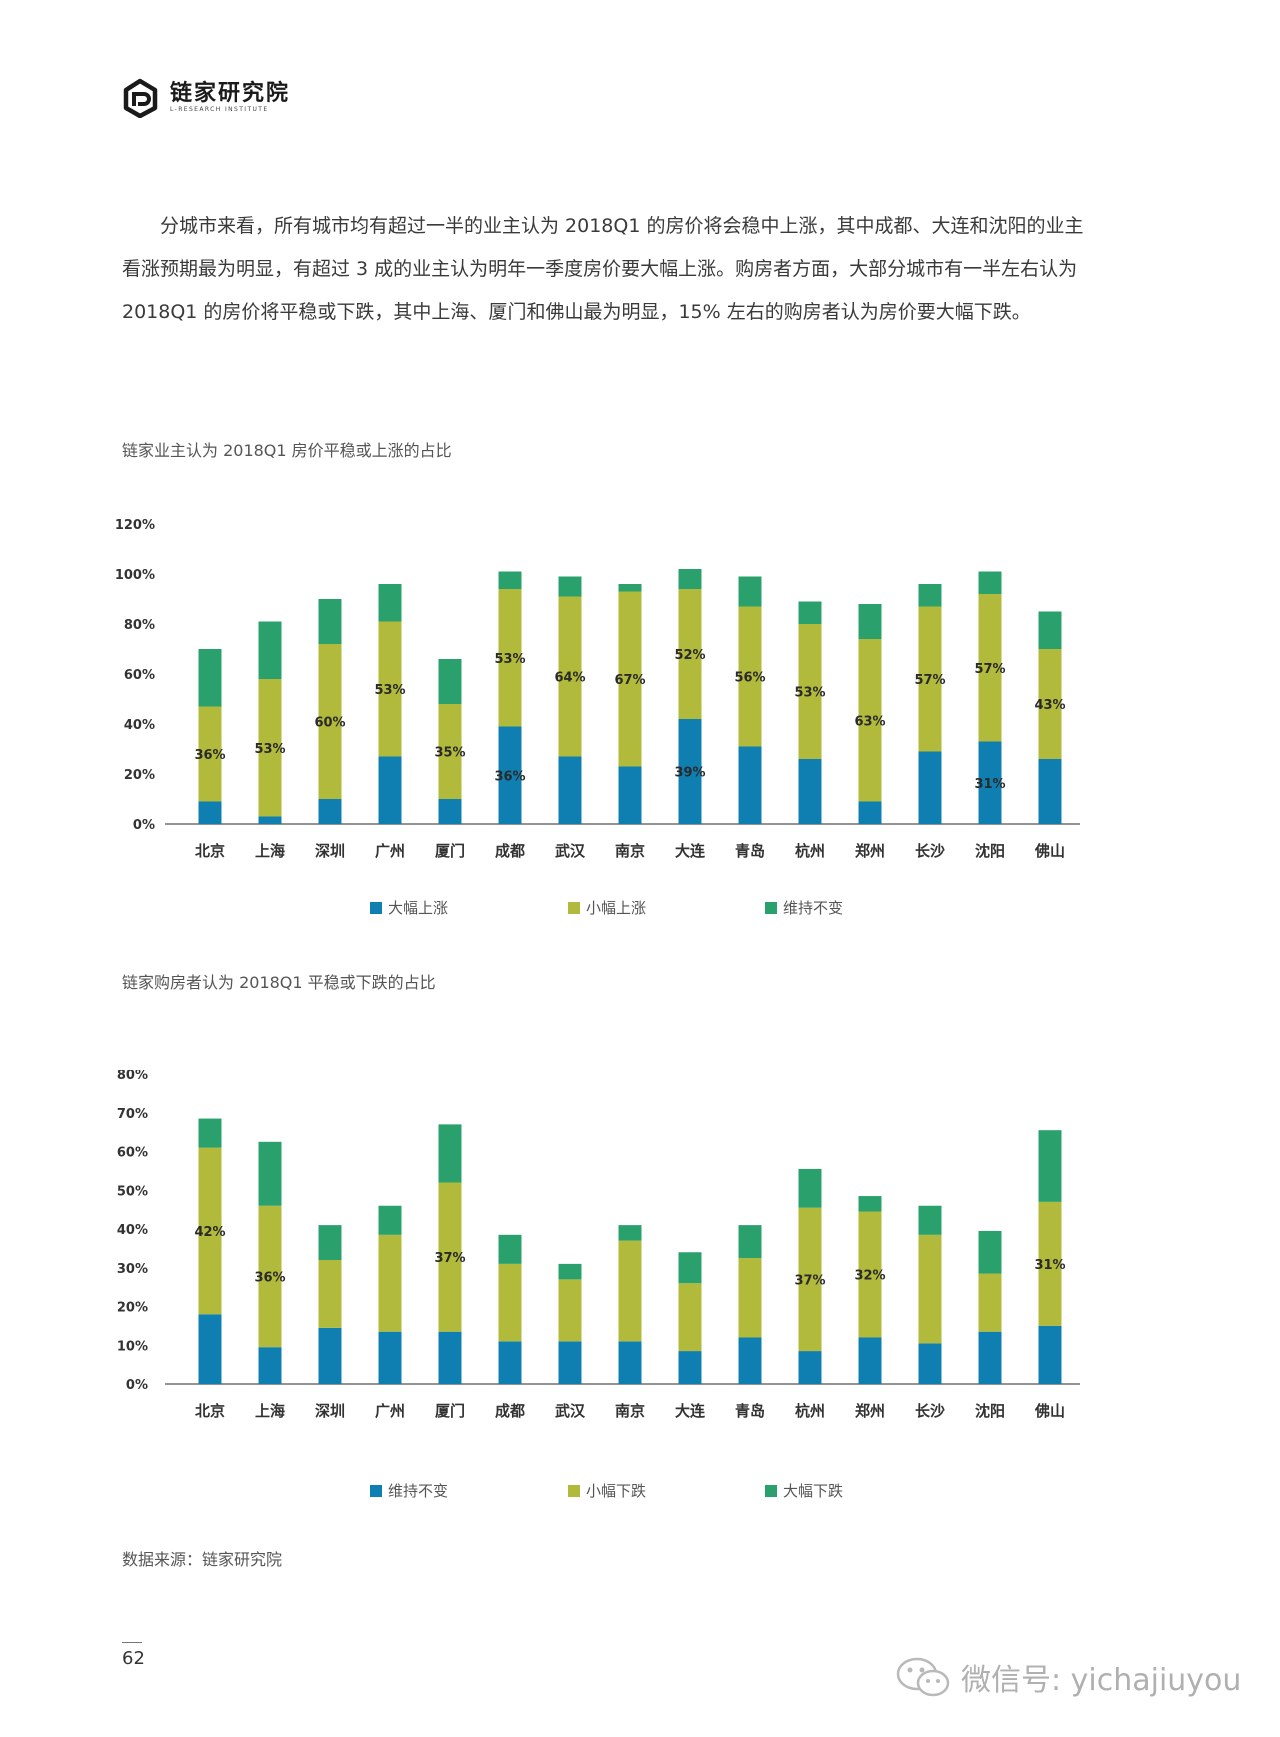 The height and width of the screenshot is (1737, 1280). I want to click on legend-label: 大幅下跌, so click(813, 1491).